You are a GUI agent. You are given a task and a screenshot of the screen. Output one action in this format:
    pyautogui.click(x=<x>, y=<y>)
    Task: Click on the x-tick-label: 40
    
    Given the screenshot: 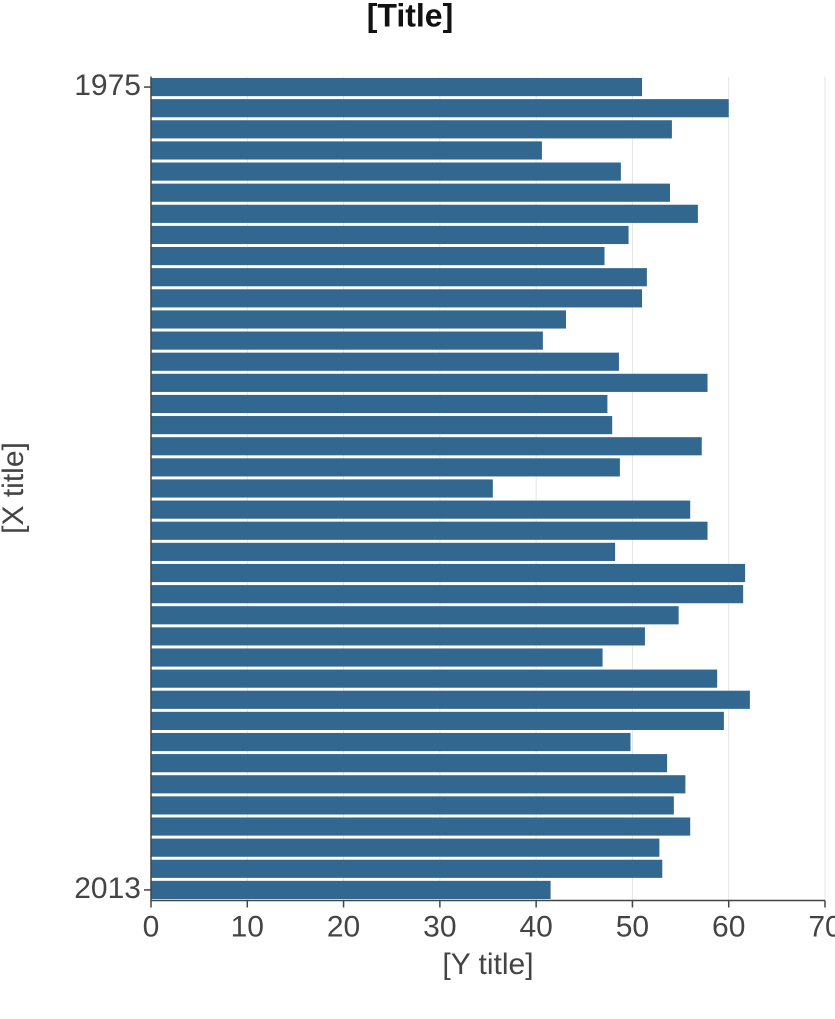 What is the action you would take?
    pyautogui.click(x=535, y=926)
    